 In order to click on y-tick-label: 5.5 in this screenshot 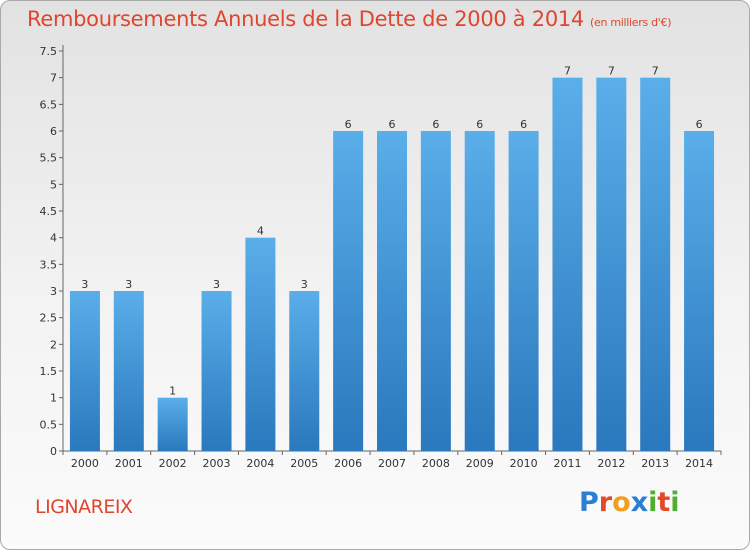, I will do `click(49, 158)`.